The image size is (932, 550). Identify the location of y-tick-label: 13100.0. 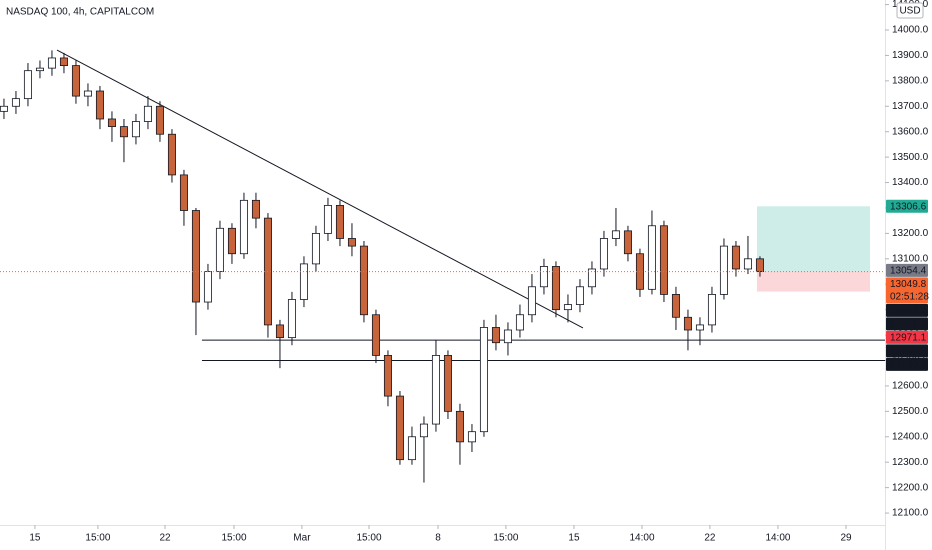
(910, 258).